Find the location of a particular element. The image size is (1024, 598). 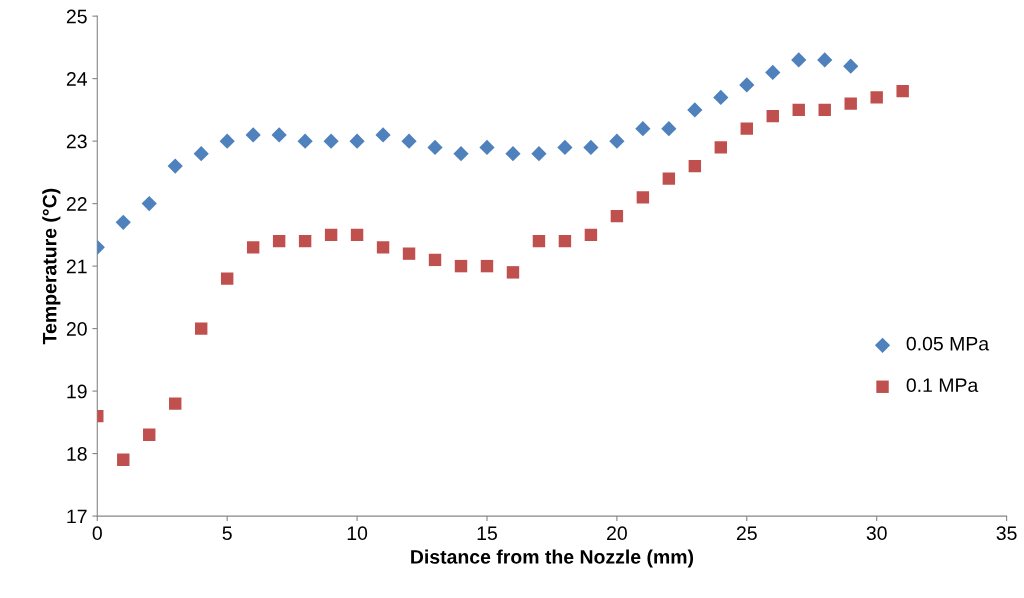

y-tick-label: 20 is located at coordinates (76, 329).